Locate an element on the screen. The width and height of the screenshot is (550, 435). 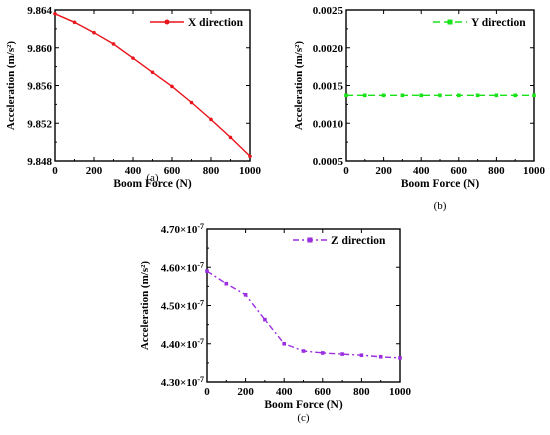
y-tick-label: 9.852 is located at coordinates (39, 124).